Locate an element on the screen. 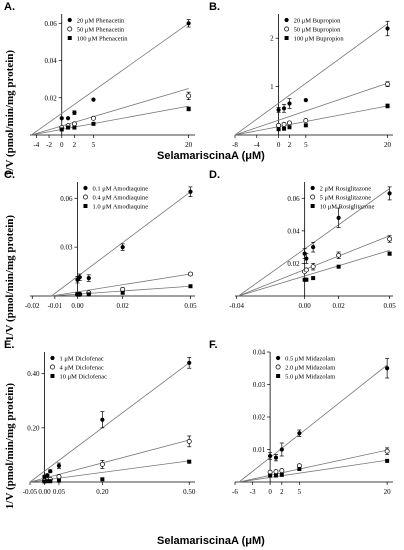 This screenshot has width=404, height=550. x-tick-label: -0.01 is located at coordinates (55, 306).